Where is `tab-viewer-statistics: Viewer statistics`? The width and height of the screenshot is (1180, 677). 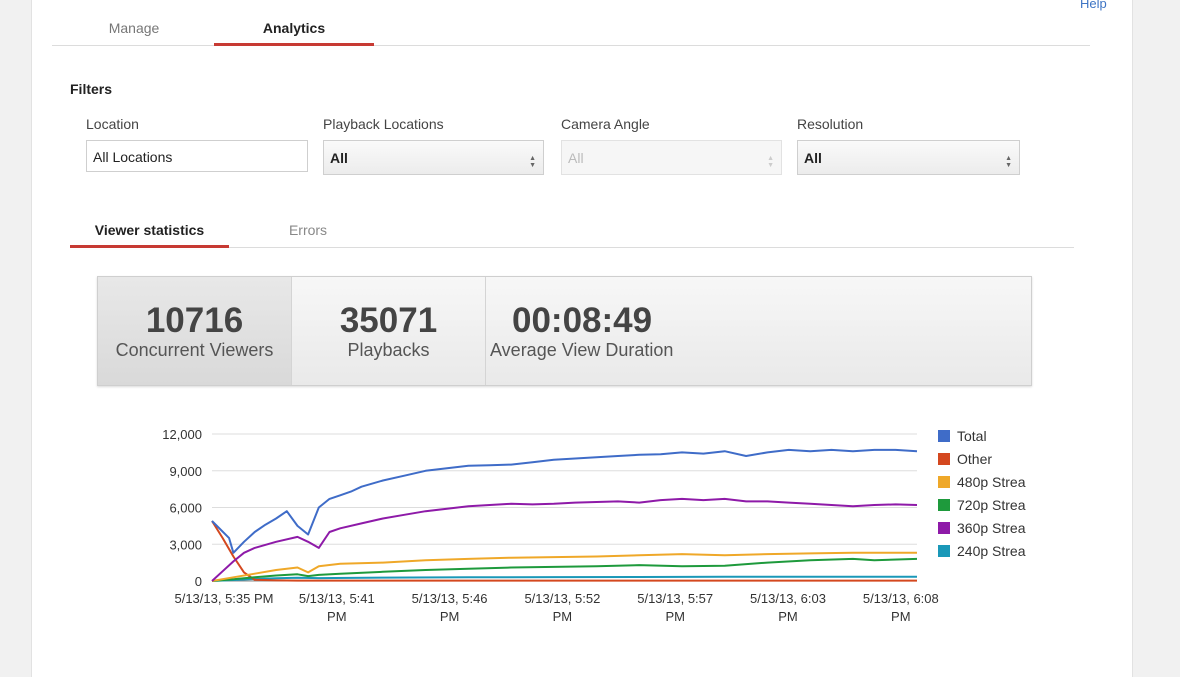
tab-viewer-statistics: Viewer statistics is located at coordinates (149, 235).